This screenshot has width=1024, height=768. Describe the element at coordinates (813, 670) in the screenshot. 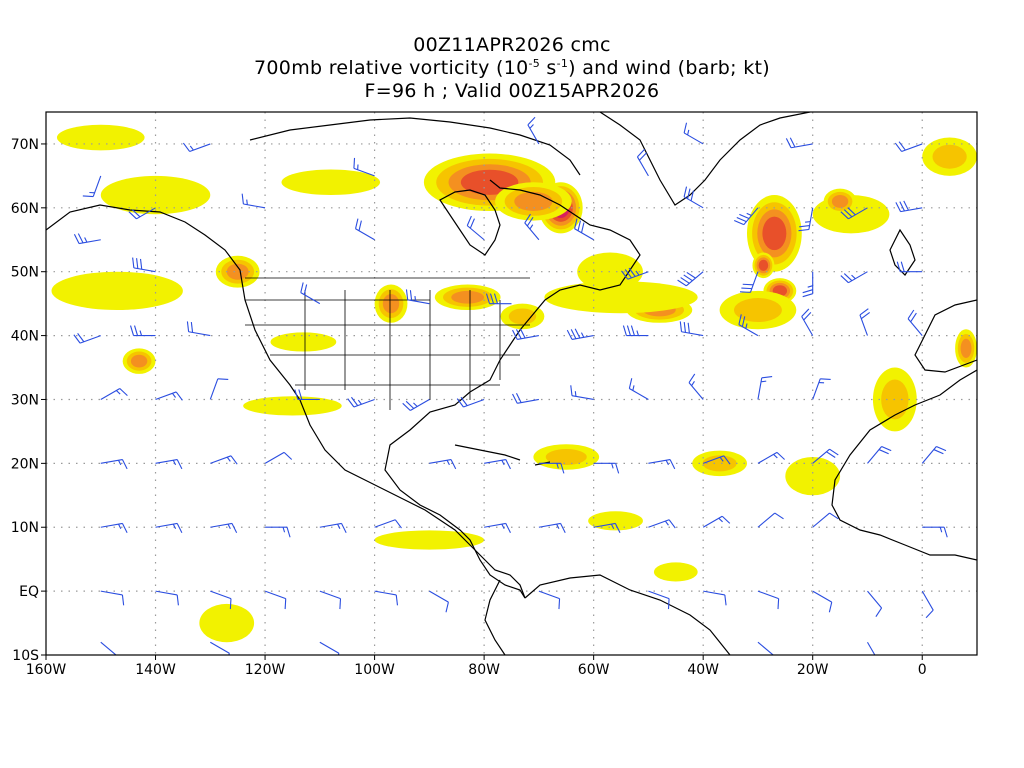

I see `lon-tick-label-20W: 20W` at that location.